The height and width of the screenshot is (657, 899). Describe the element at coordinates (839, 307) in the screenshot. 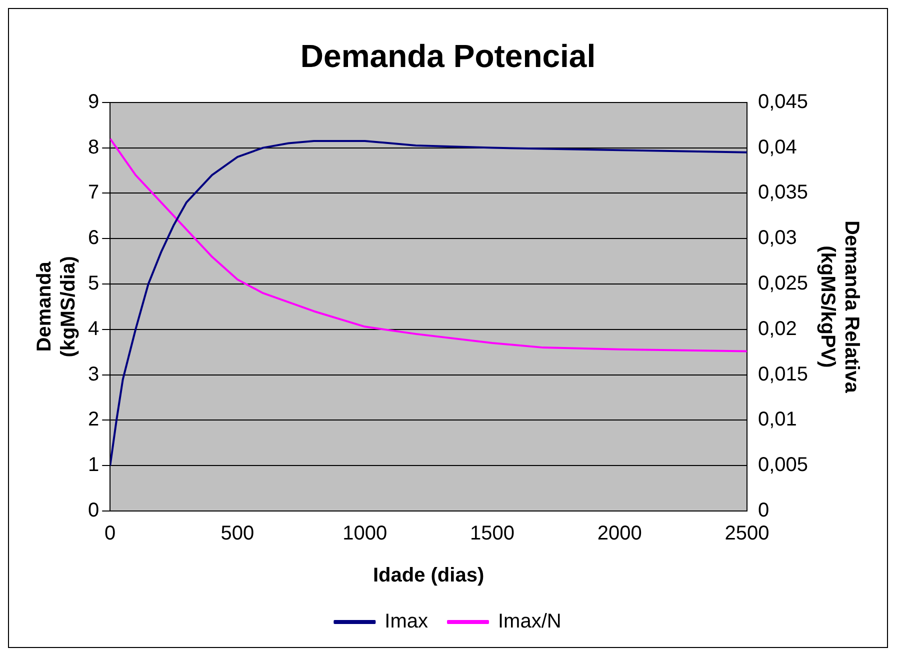

I see `y2-axis-title: Demanda Relativa (kgMS/kgPV)` at that location.